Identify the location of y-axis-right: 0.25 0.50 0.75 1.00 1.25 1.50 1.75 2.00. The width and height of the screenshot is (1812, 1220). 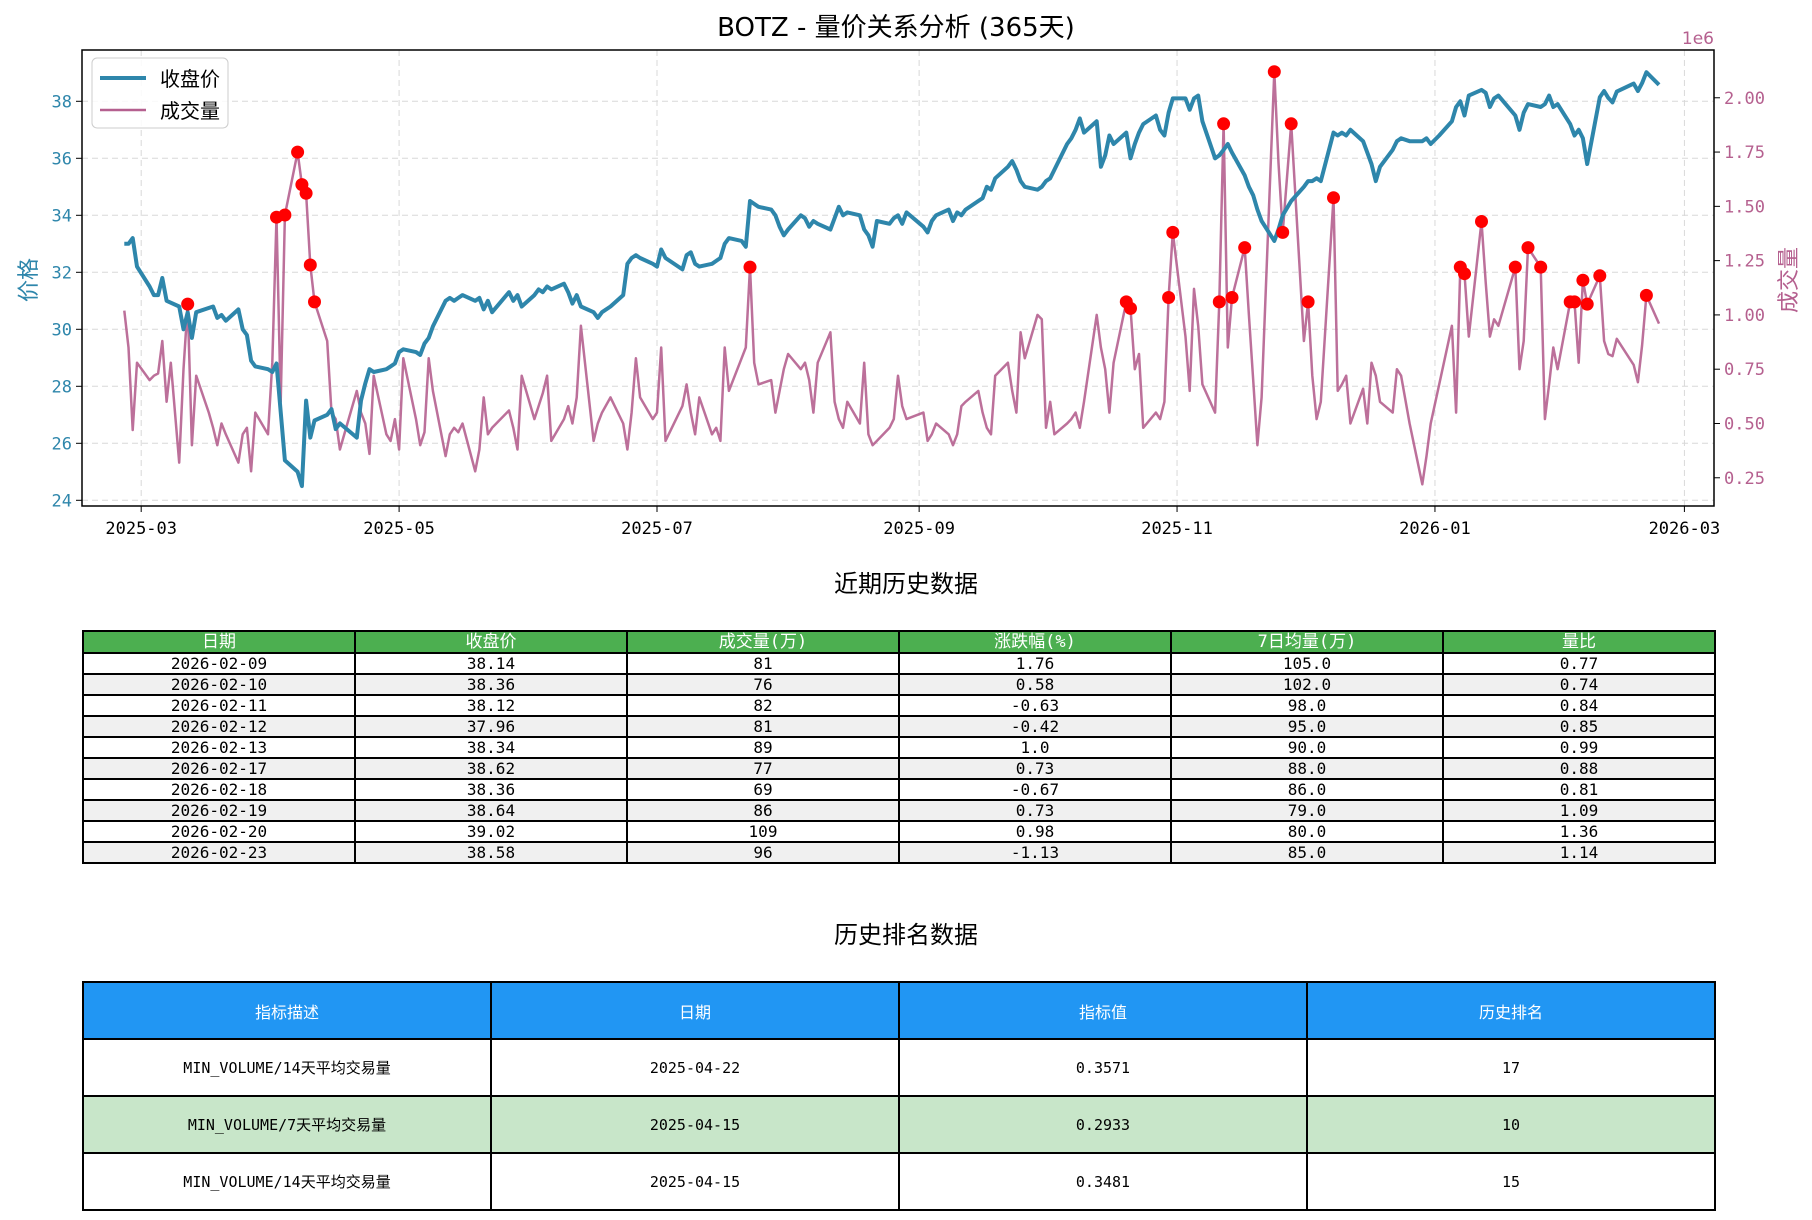
(1739, 289).